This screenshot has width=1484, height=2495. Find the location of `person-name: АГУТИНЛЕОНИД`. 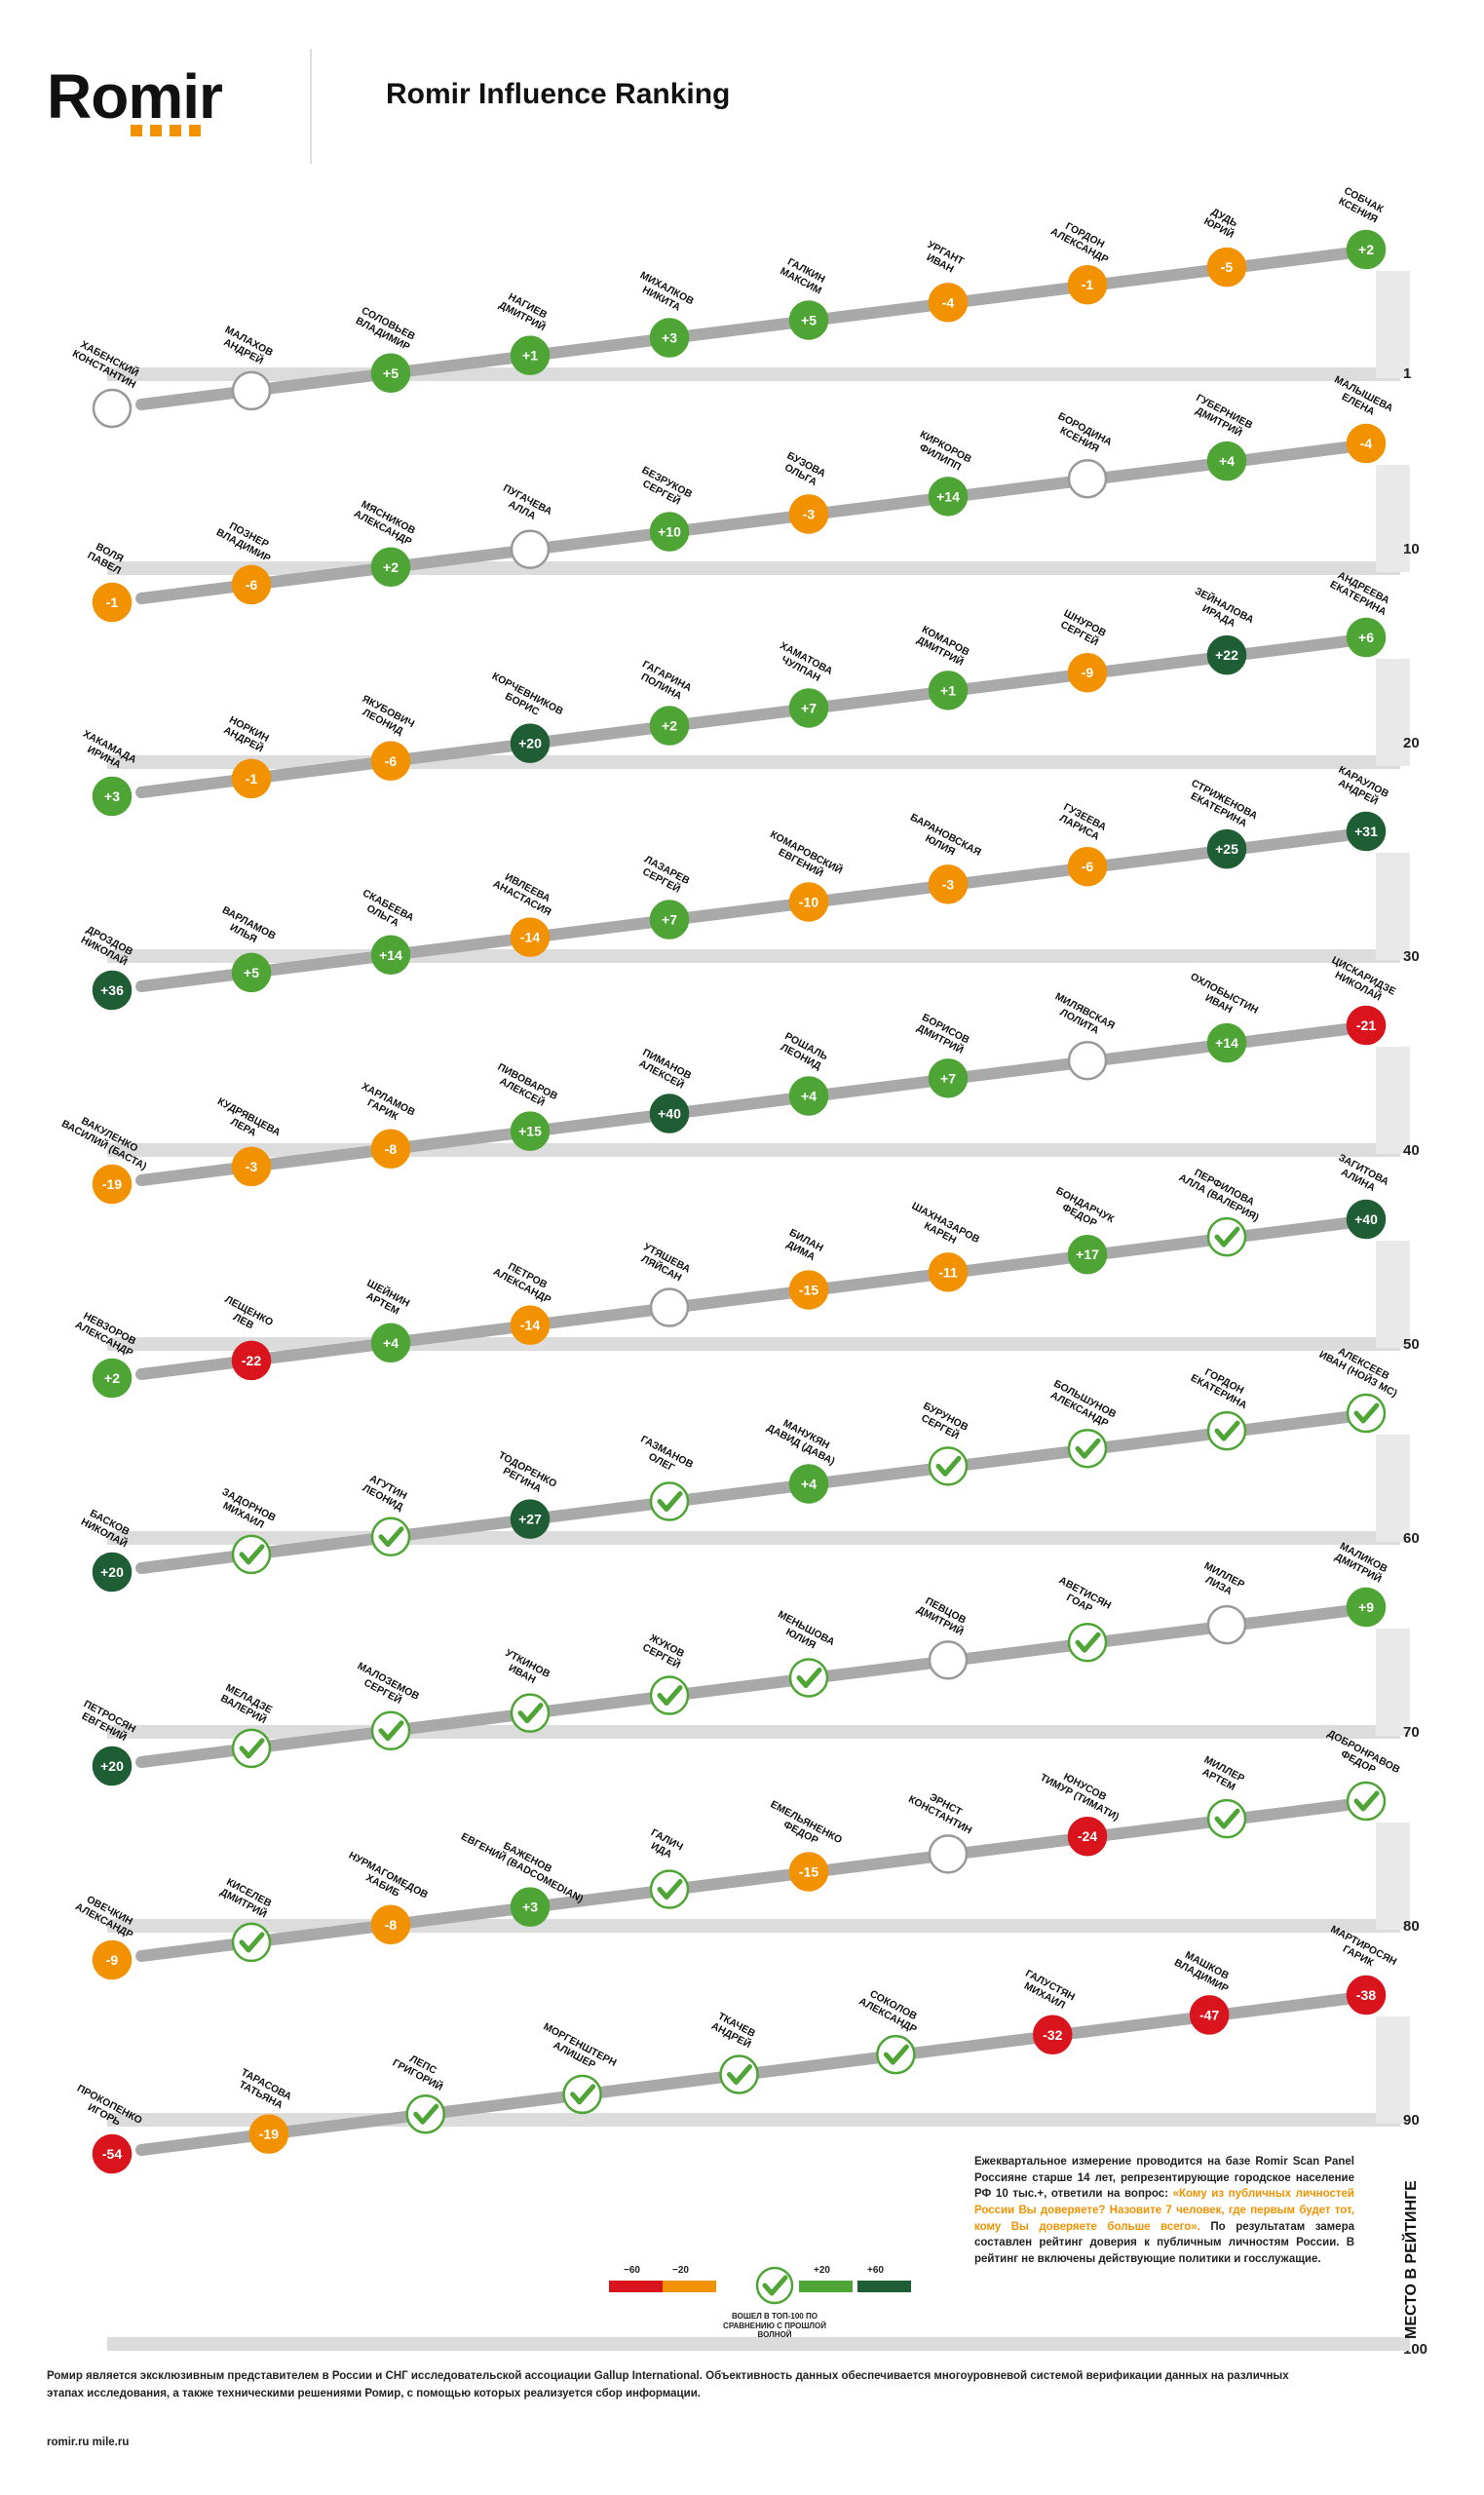

person-name: АГУТИНЛЕОНИД is located at coordinates (386, 1493).